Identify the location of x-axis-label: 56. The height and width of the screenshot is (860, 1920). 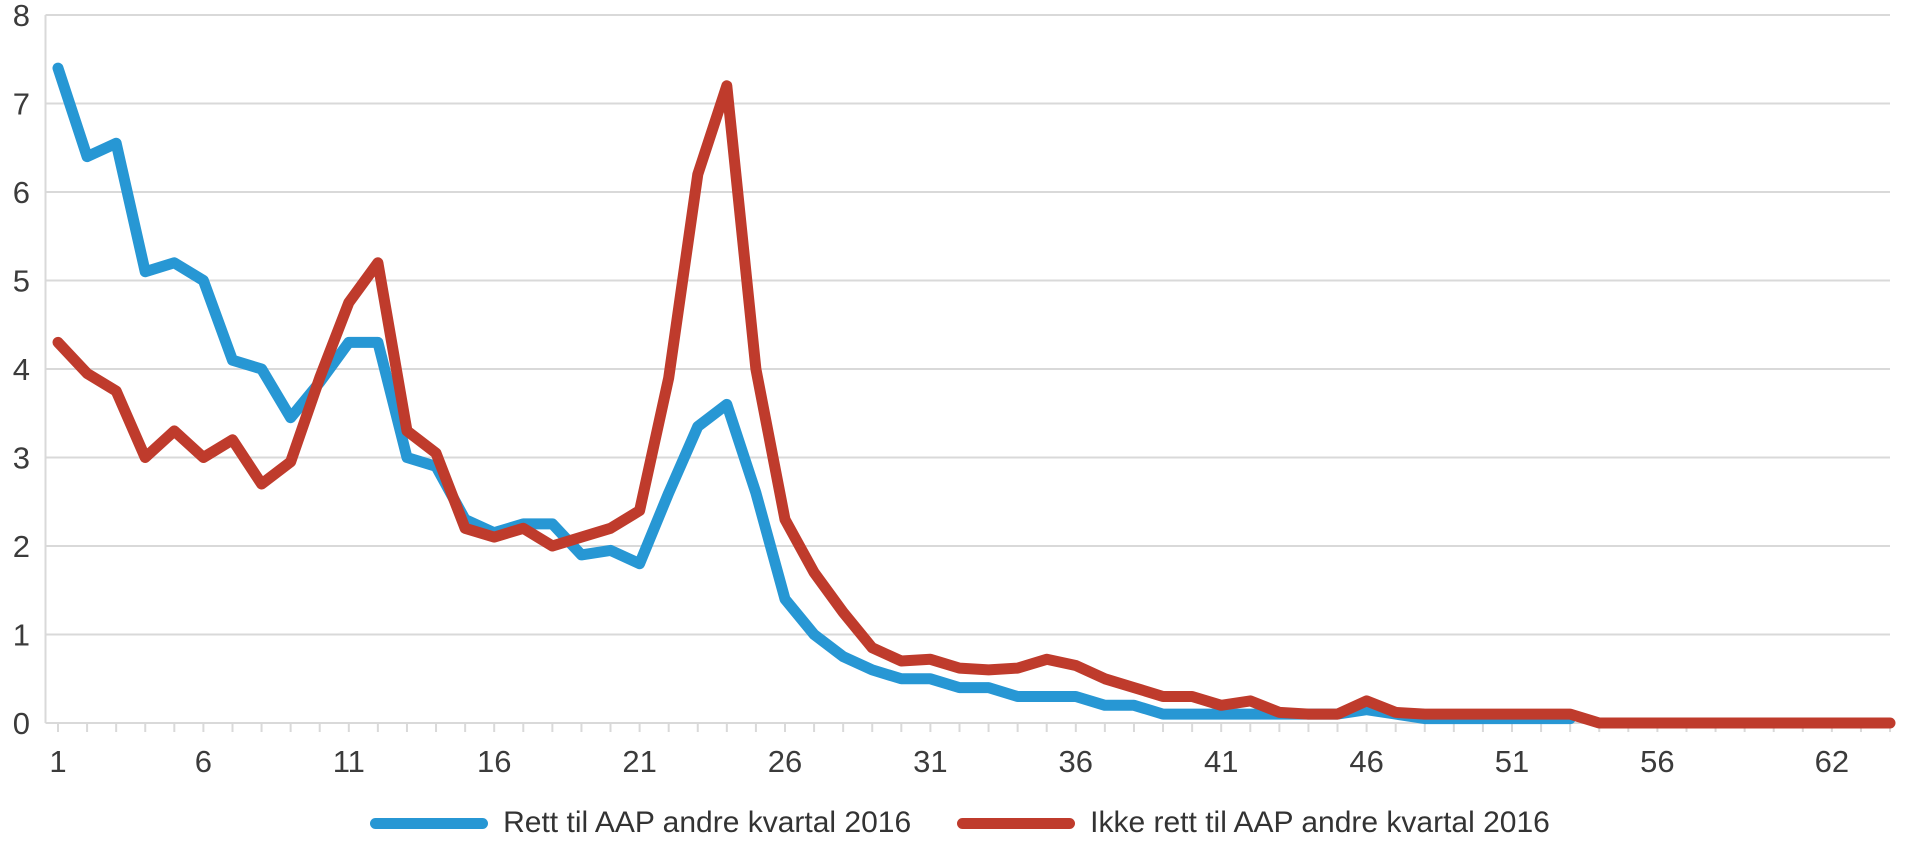
(1657, 761).